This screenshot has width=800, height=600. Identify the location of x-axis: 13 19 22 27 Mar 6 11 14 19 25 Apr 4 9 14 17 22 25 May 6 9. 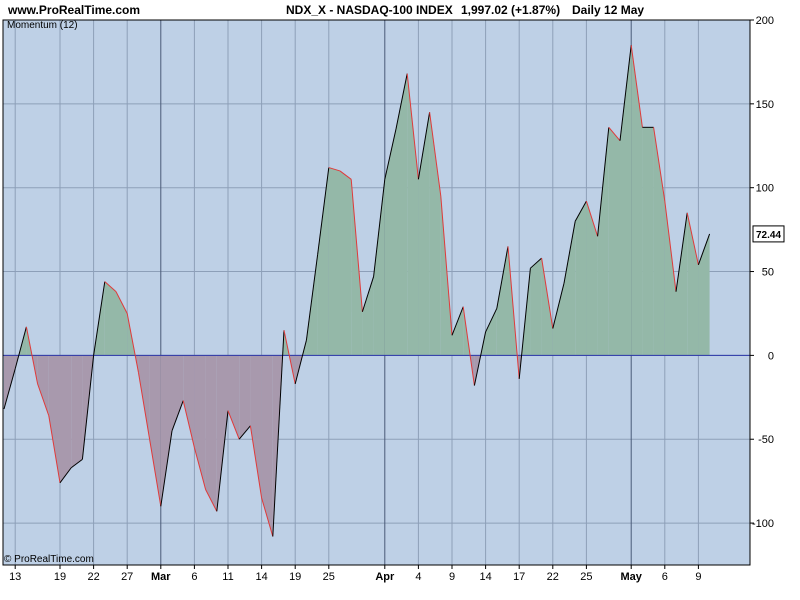
(355, 574).